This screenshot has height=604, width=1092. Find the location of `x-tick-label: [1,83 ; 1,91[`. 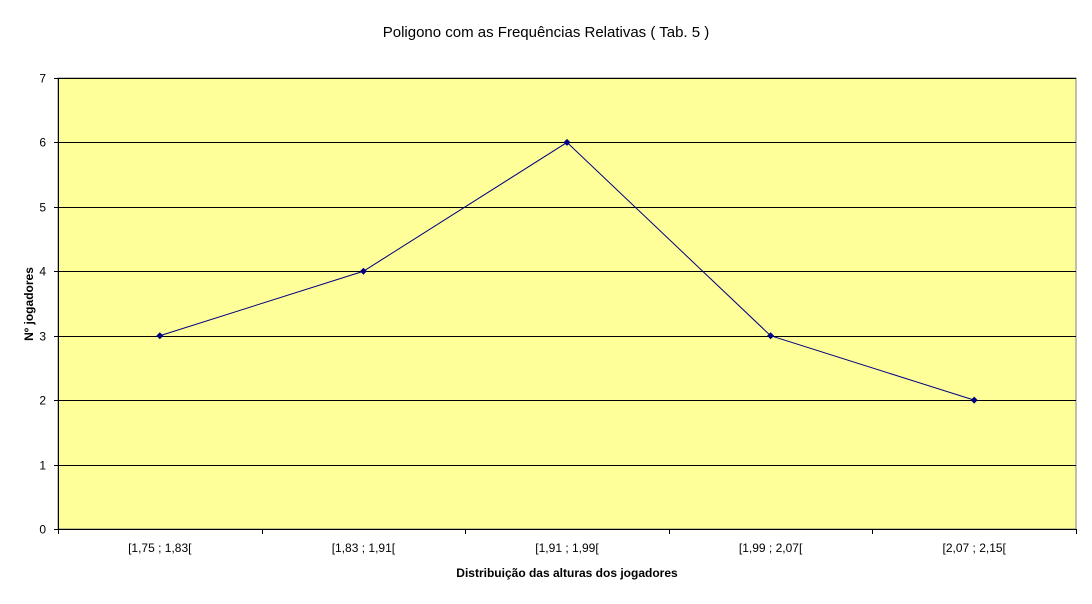

x-tick-label: [1,83 ; 1,91[ is located at coordinates (364, 548).